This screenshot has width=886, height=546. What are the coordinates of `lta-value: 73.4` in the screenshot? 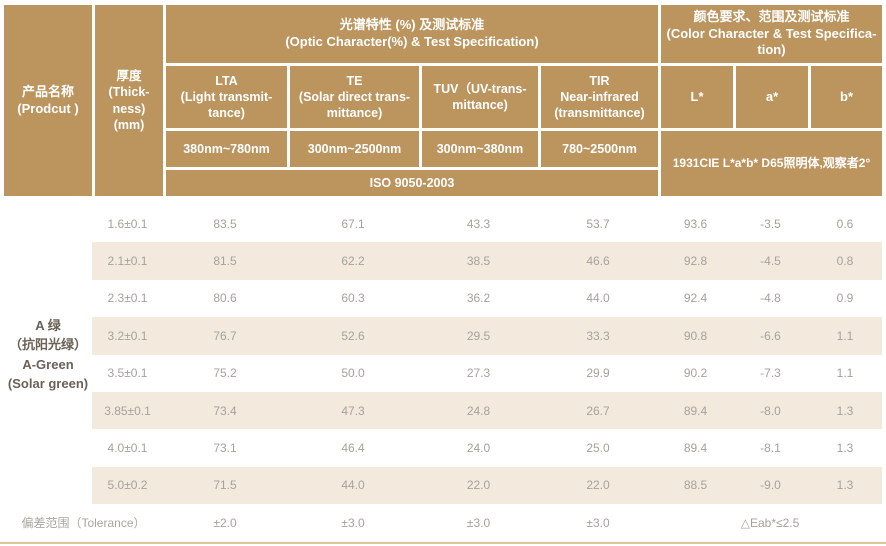 It's located at (225, 410).